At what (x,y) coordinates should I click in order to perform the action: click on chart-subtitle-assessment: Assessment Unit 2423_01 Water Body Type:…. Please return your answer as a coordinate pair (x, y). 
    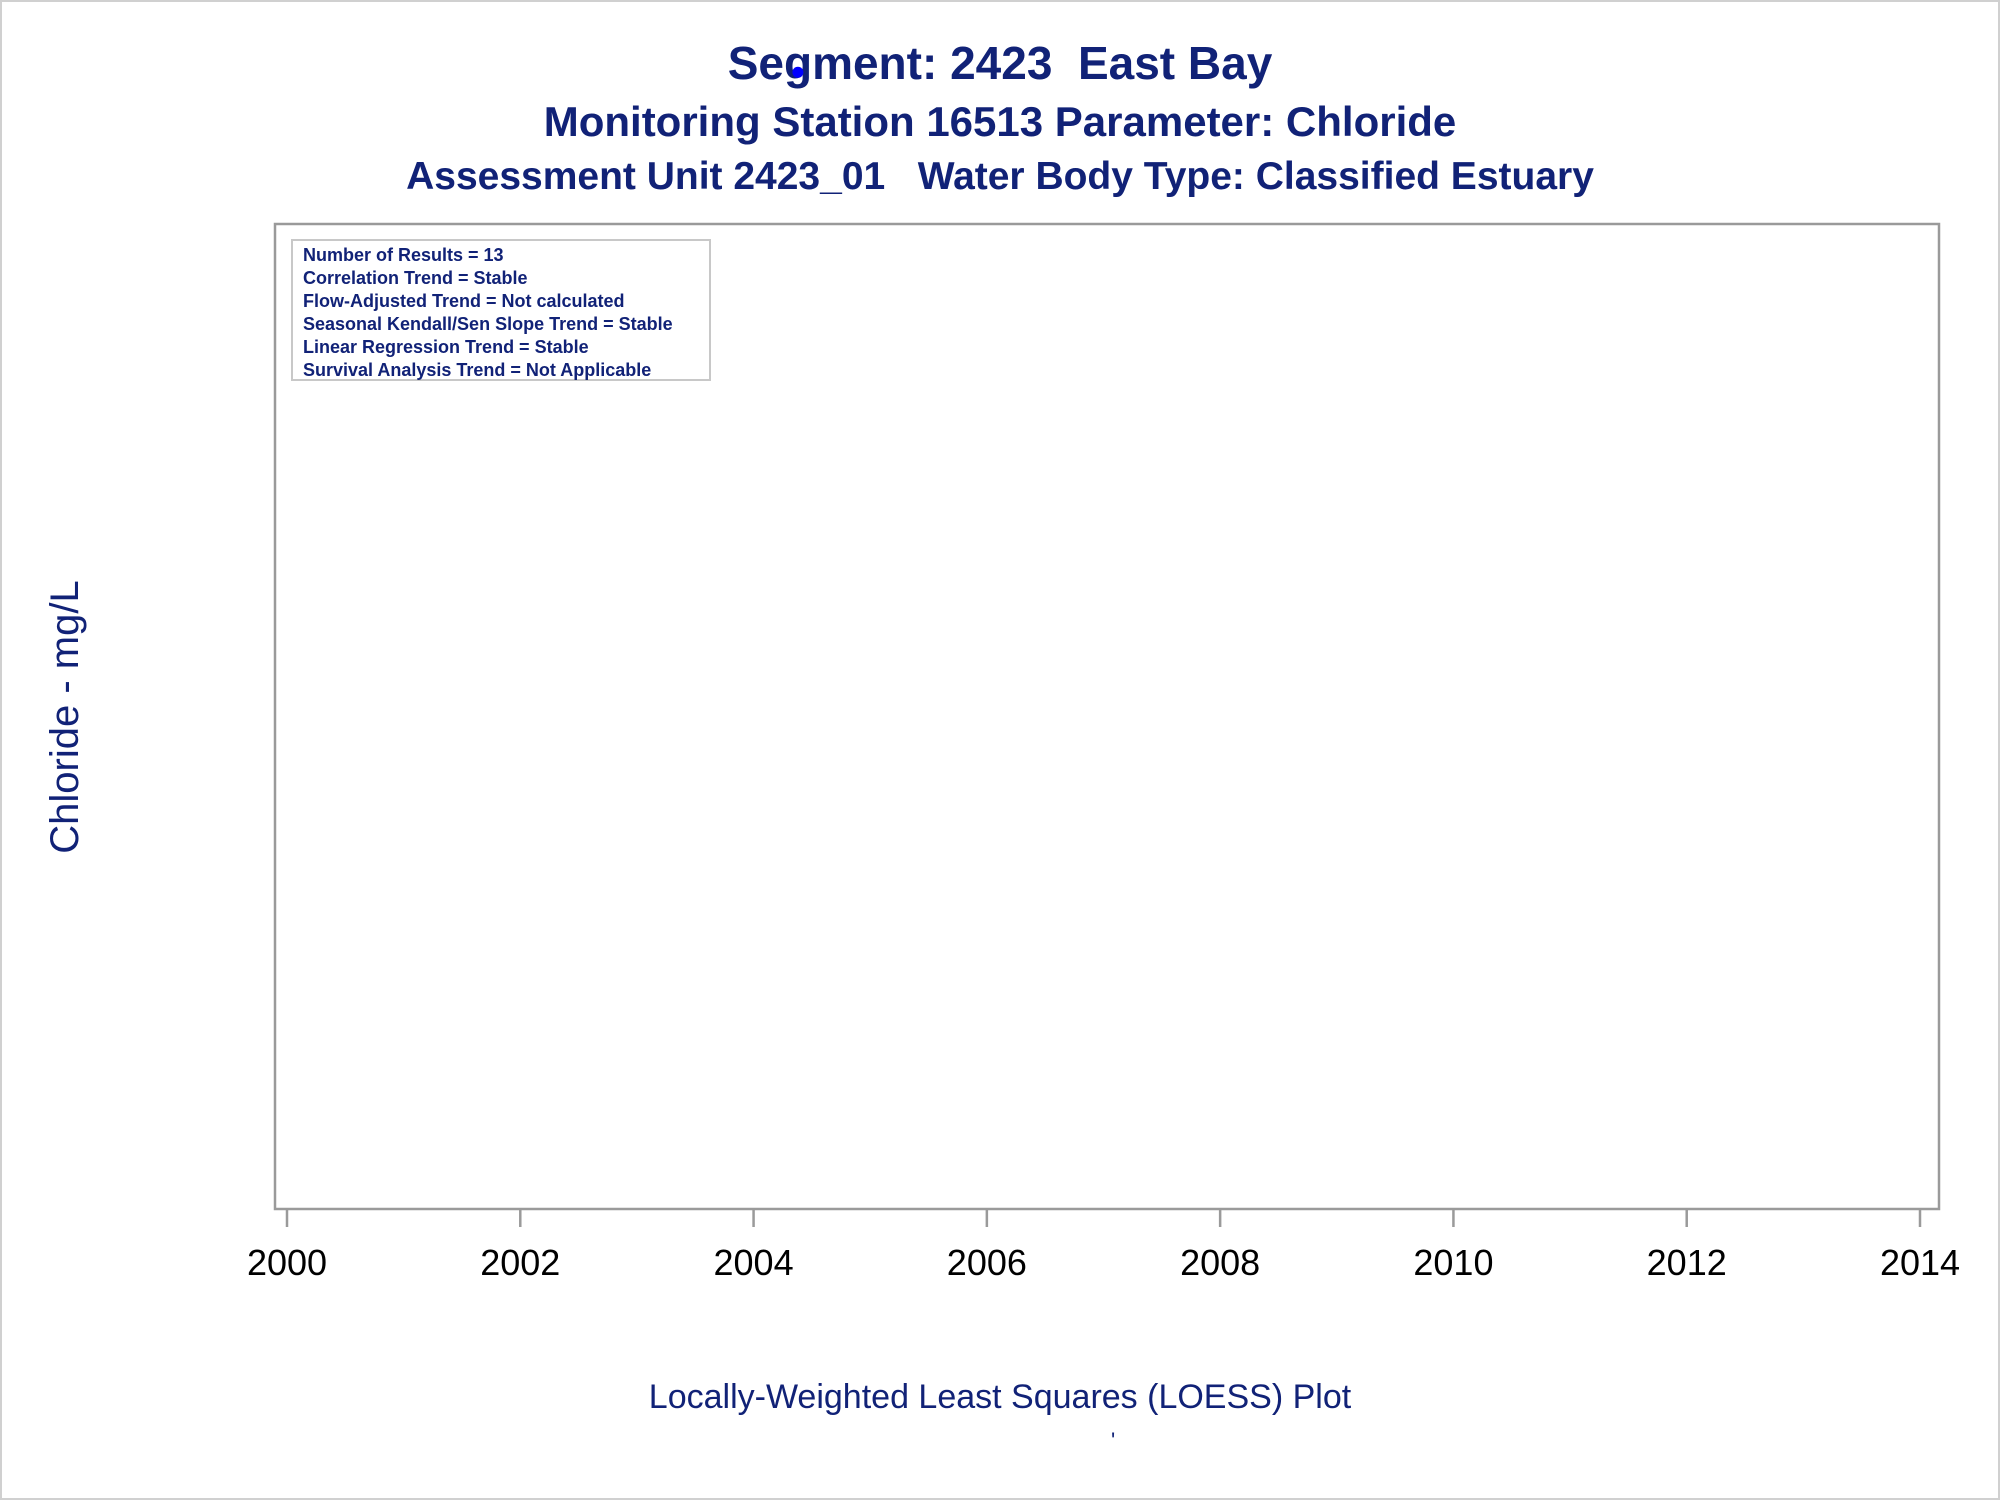
    Looking at the image, I should click on (1000, 176).